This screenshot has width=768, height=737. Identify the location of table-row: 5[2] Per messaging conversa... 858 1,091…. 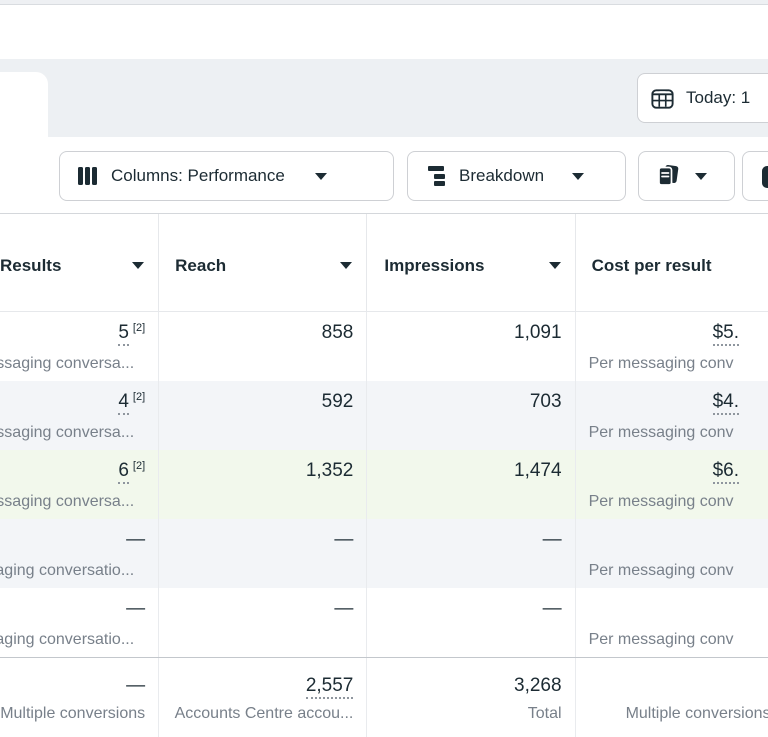
(384, 346).